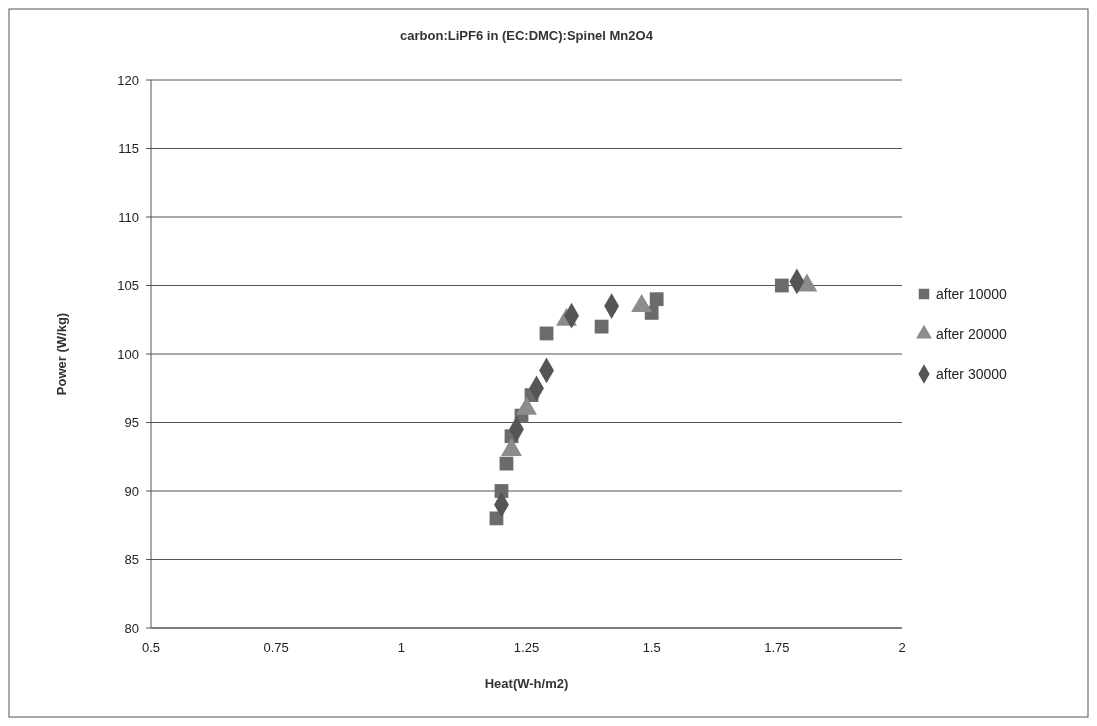  What do you see at coordinates (131, 423) in the screenshot?
I see `y-tick-label: 95` at bounding box center [131, 423].